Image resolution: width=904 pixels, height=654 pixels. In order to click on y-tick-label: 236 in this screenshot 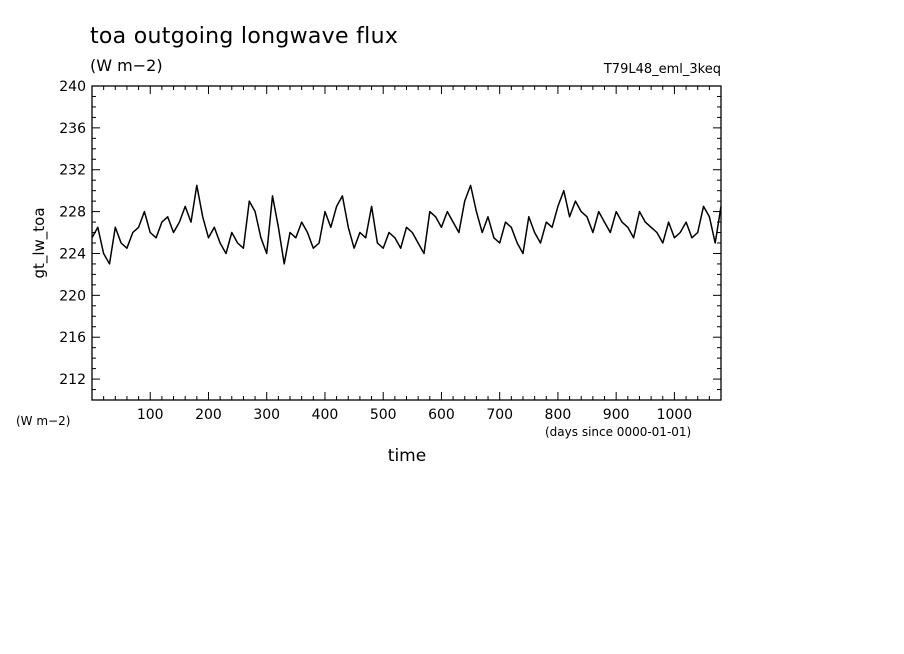, I will do `click(72, 129)`.